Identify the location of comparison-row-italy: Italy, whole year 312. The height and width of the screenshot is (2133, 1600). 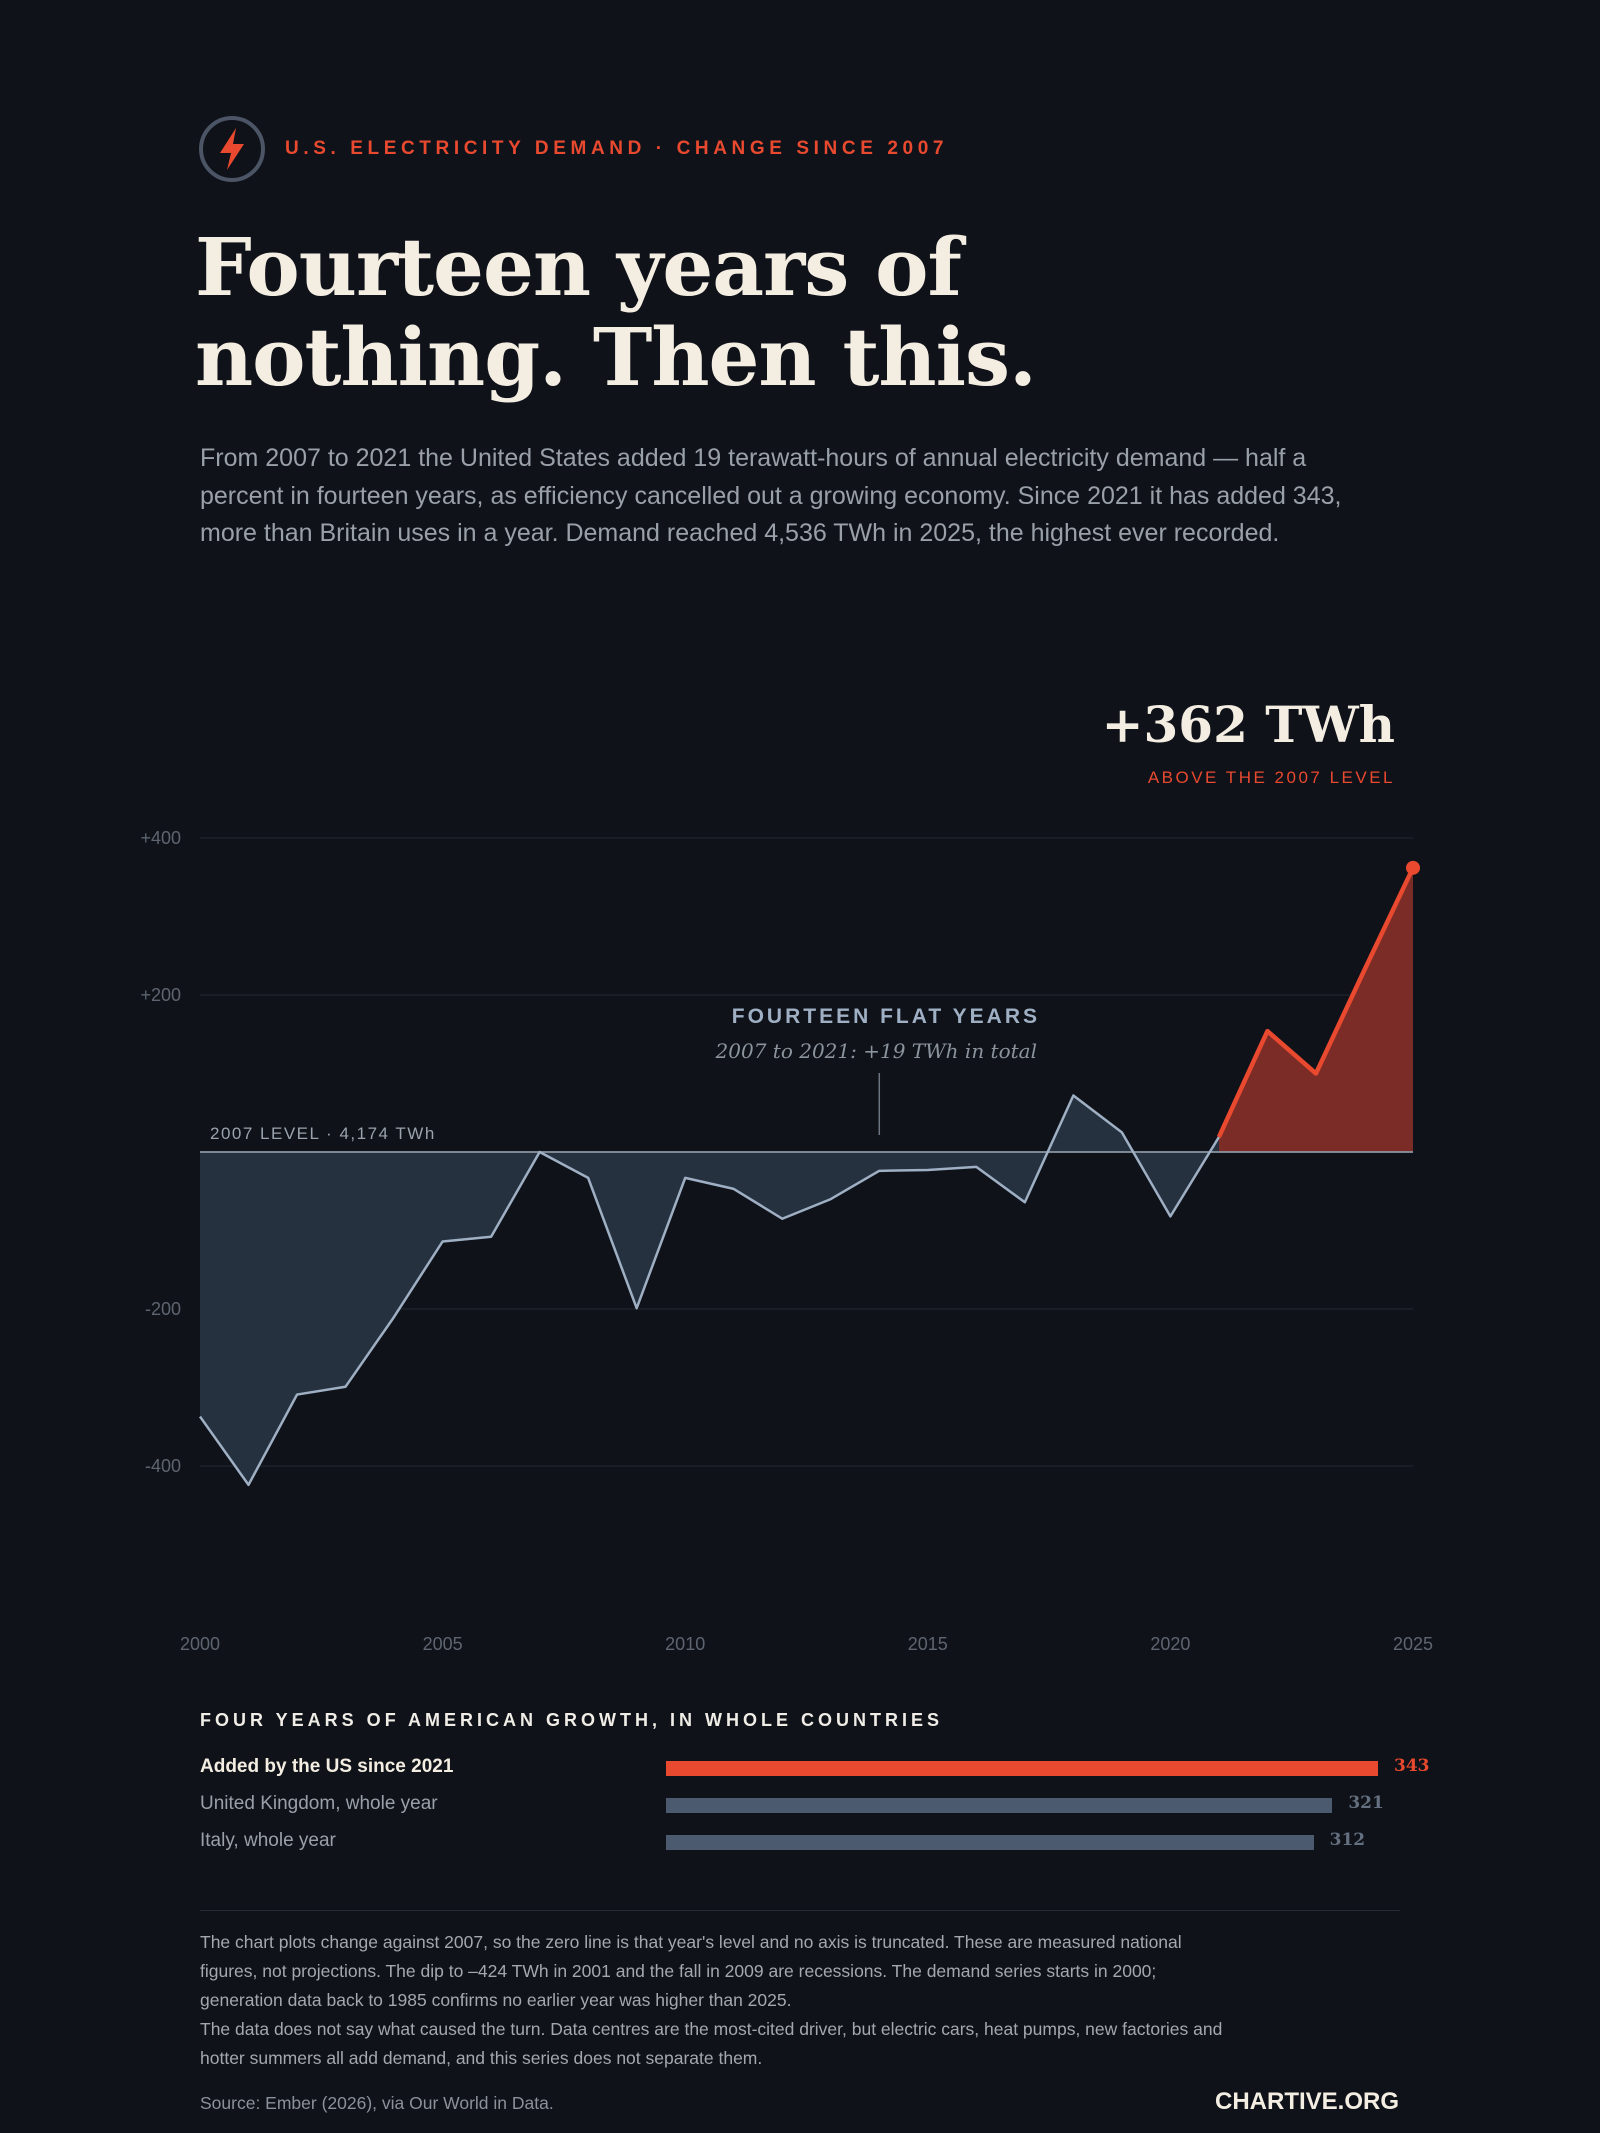
(782, 1841).